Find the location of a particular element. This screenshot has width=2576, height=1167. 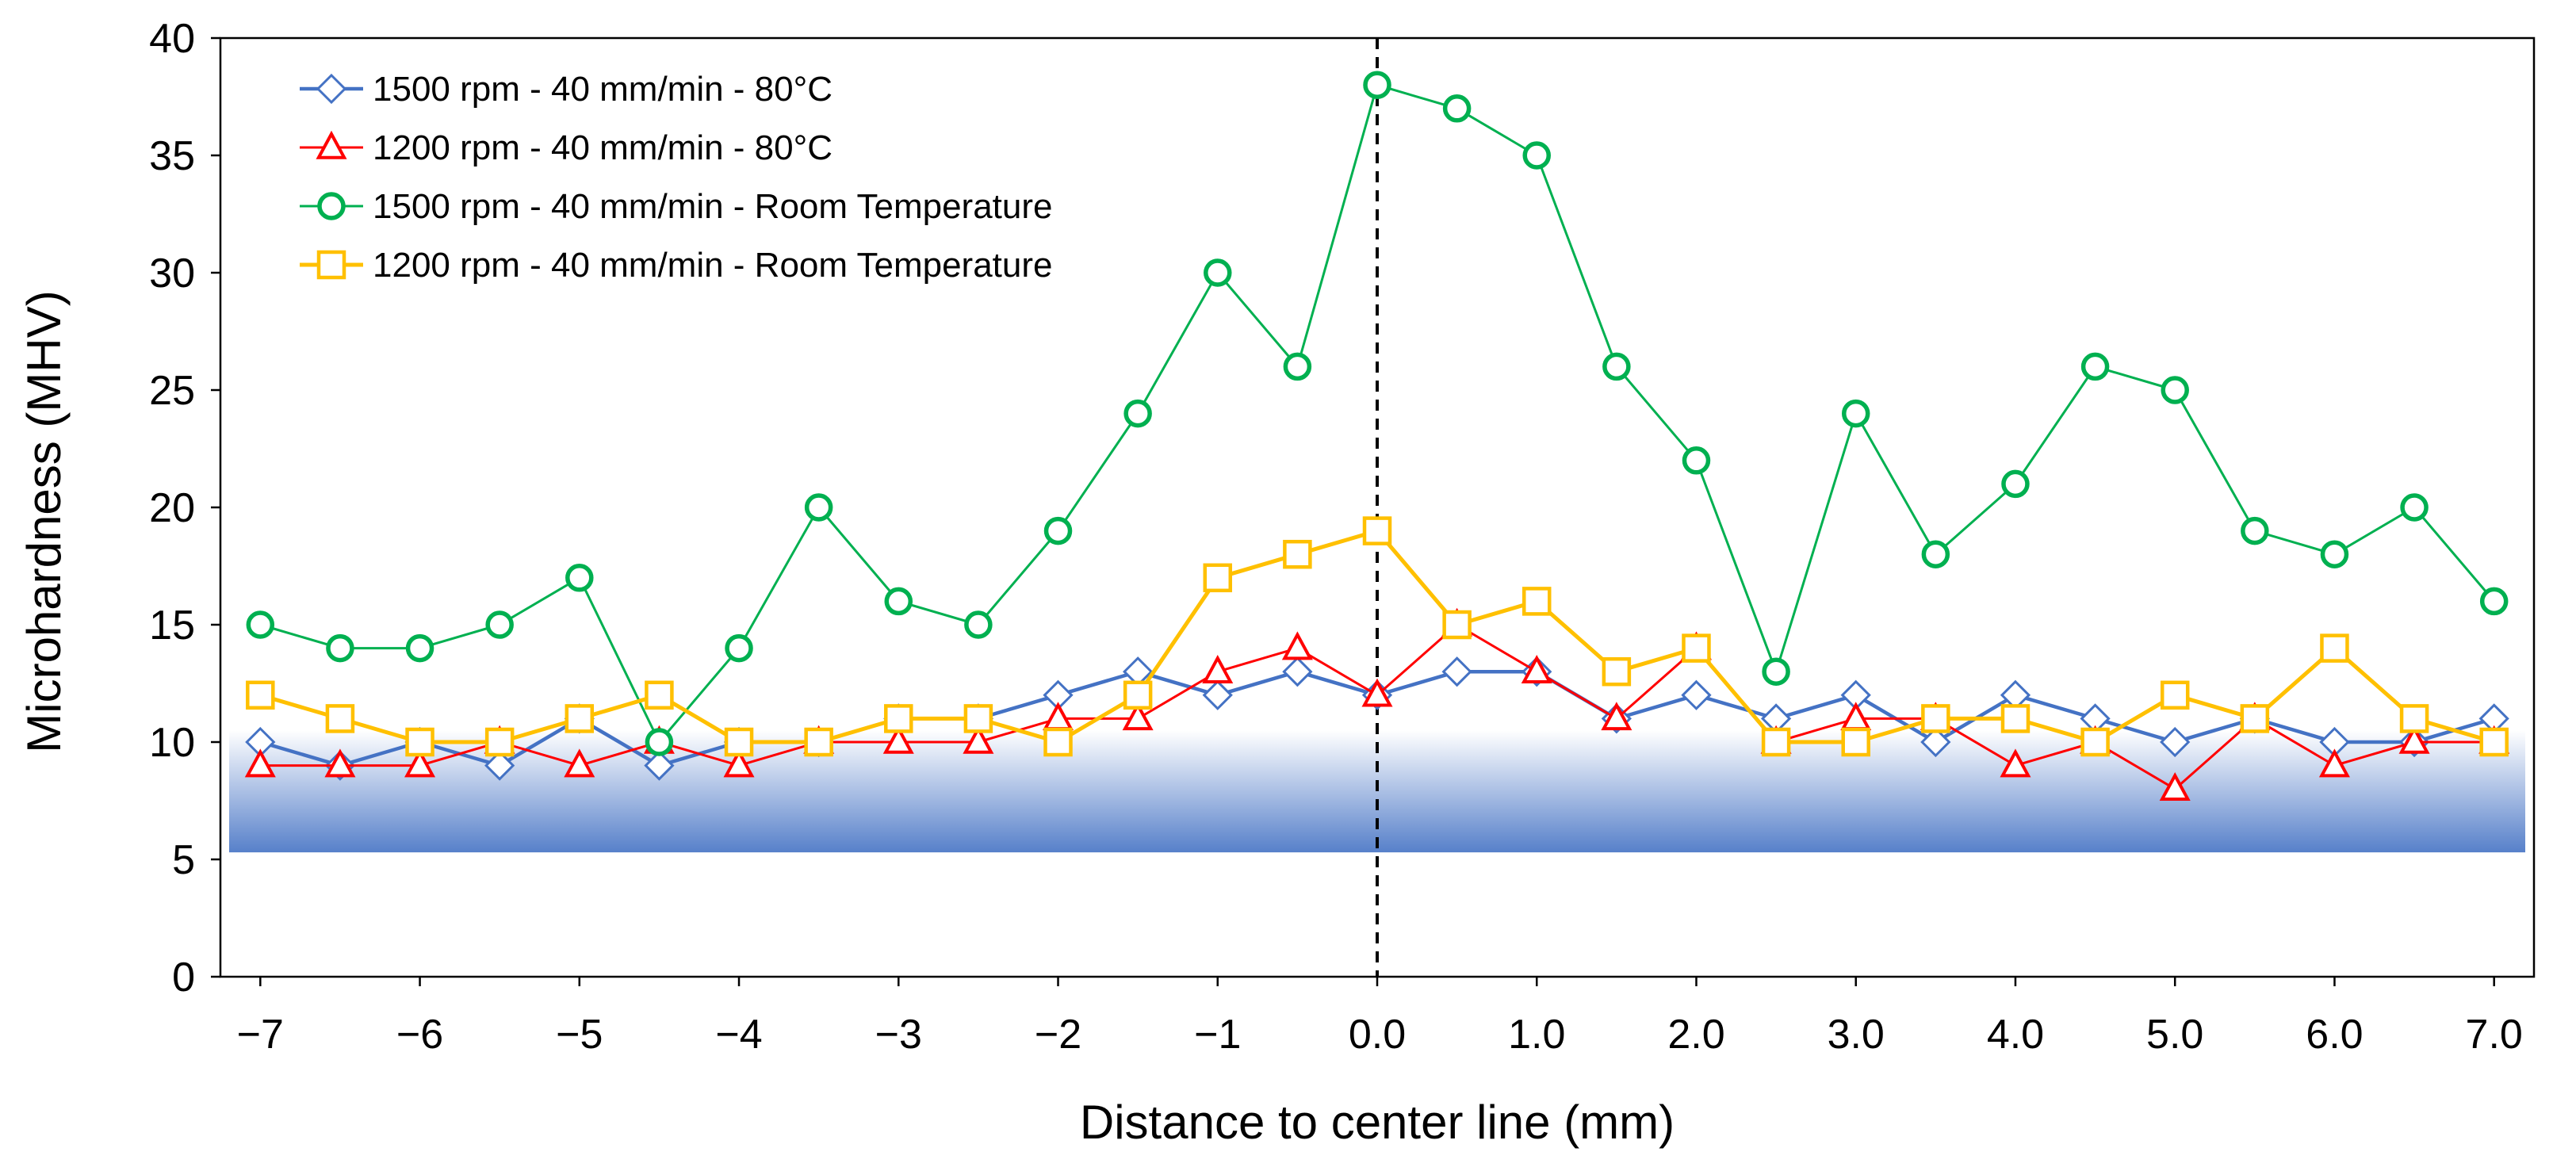

x-tick-label: 5.0 is located at coordinates (2174, 1035).